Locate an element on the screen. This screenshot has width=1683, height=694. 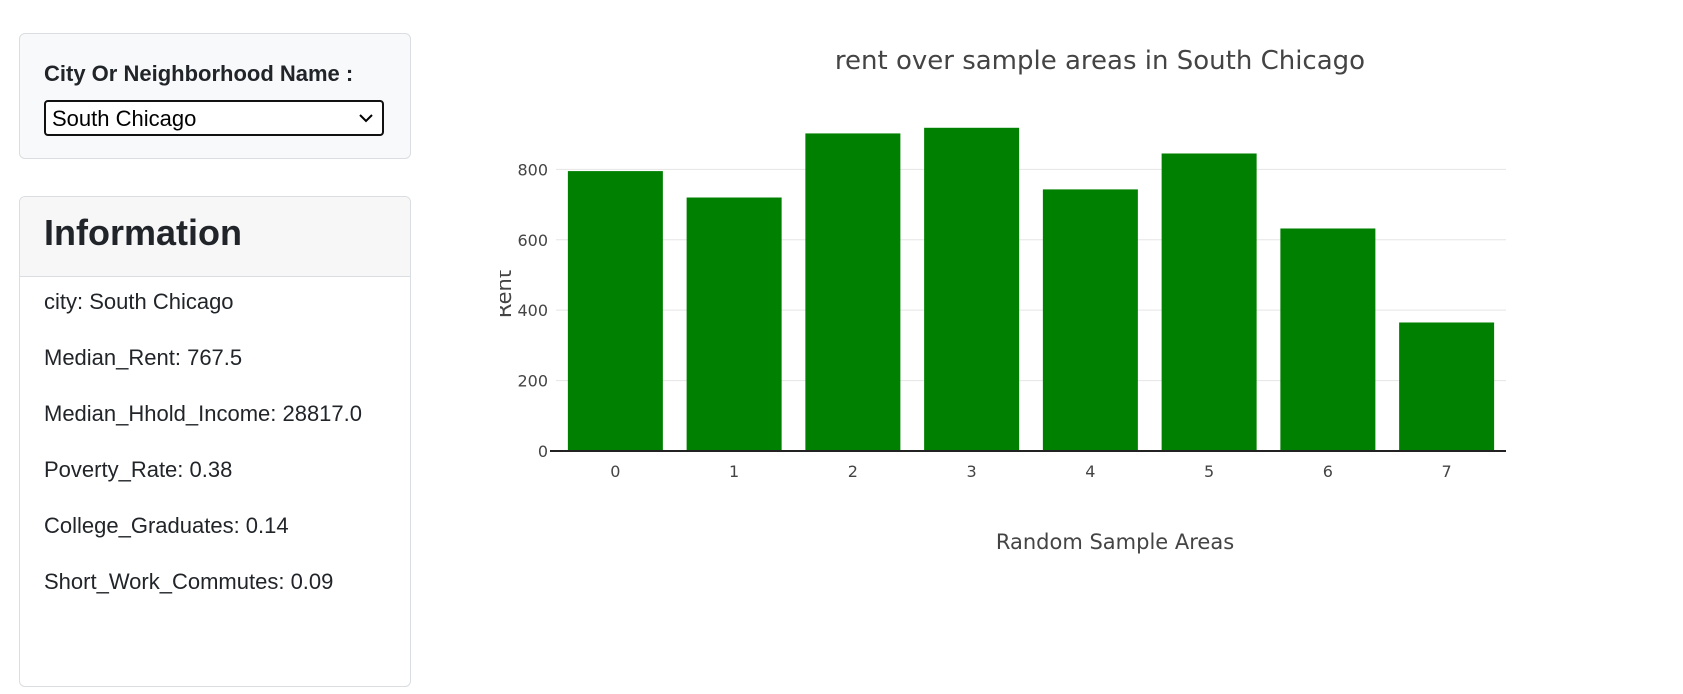
chart-y-tick-label: 400 is located at coordinates (532, 310).